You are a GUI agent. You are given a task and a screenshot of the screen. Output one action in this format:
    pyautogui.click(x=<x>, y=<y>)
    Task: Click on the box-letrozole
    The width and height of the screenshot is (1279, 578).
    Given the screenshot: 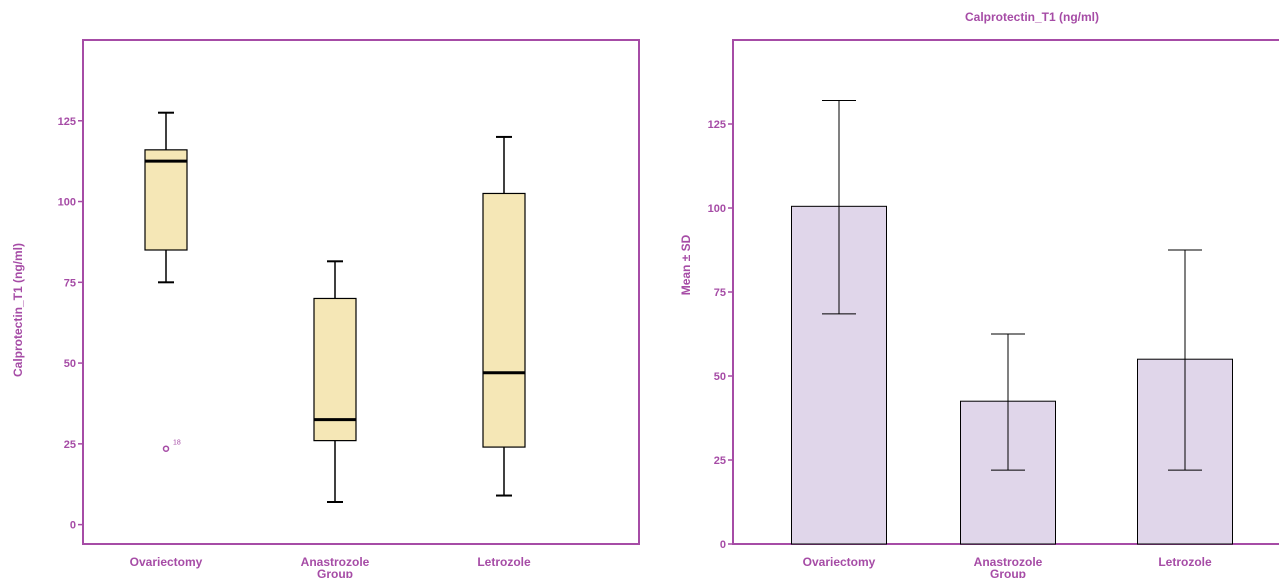 What is the action you would take?
    pyautogui.click(x=504, y=320)
    